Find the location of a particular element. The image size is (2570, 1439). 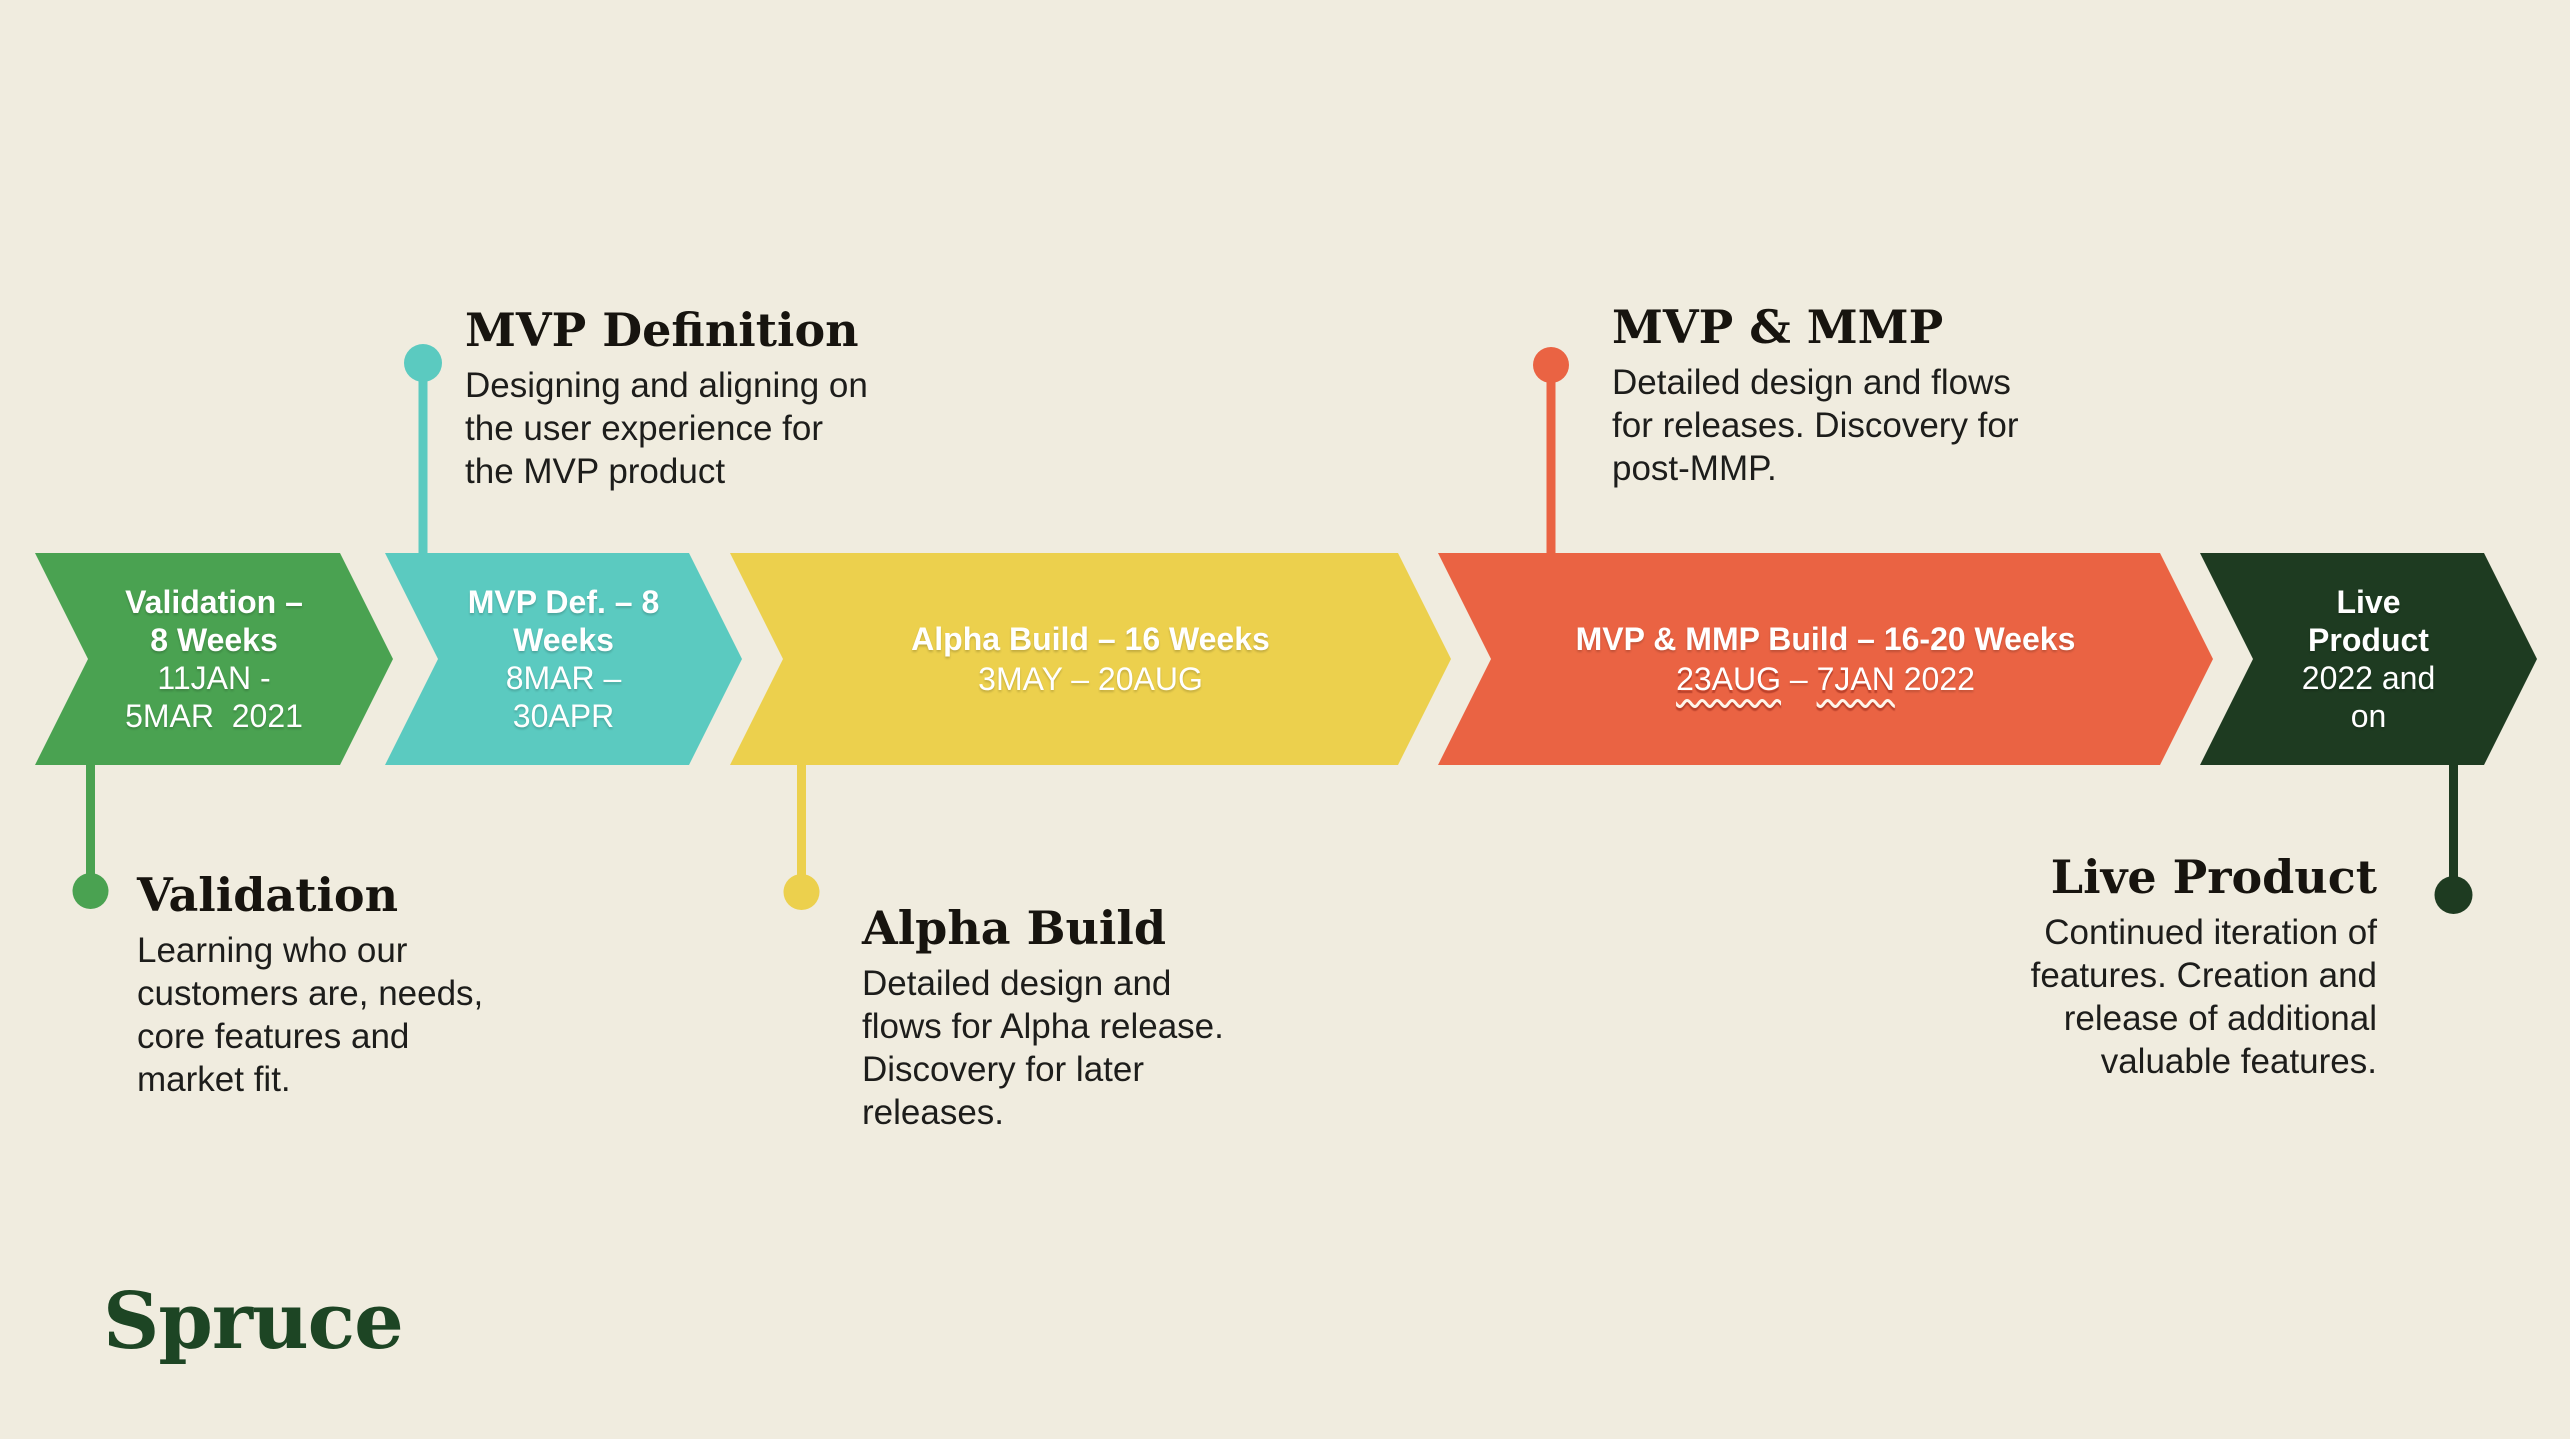

validation-dot is located at coordinates (90, 891).